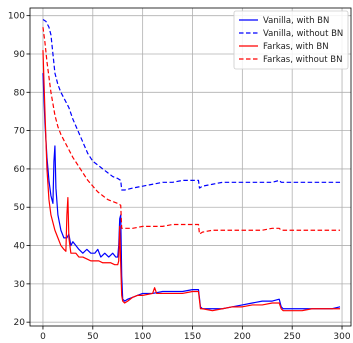  What do you see at coordinates (20, 170) in the screenshot?
I see `y-tick-label: 60` at bounding box center [20, 170].